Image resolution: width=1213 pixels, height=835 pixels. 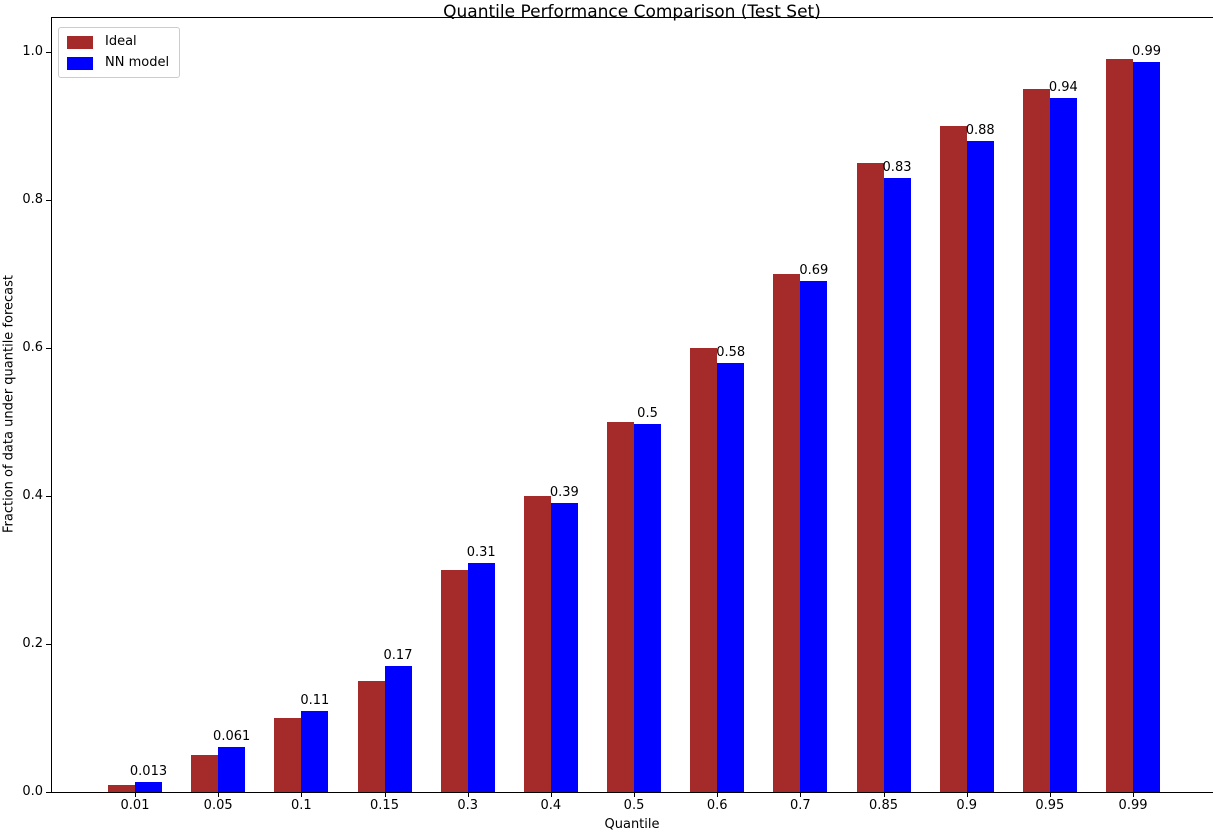 I want to click on x-tick-label: 0.9, so click(x=967, y=805).